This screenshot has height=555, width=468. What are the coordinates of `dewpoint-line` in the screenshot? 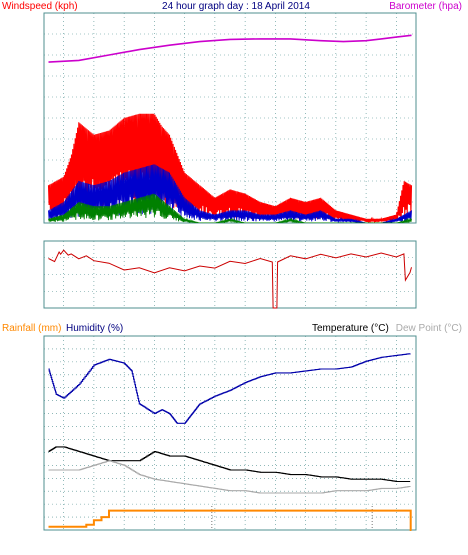 It's located at (229, 477).